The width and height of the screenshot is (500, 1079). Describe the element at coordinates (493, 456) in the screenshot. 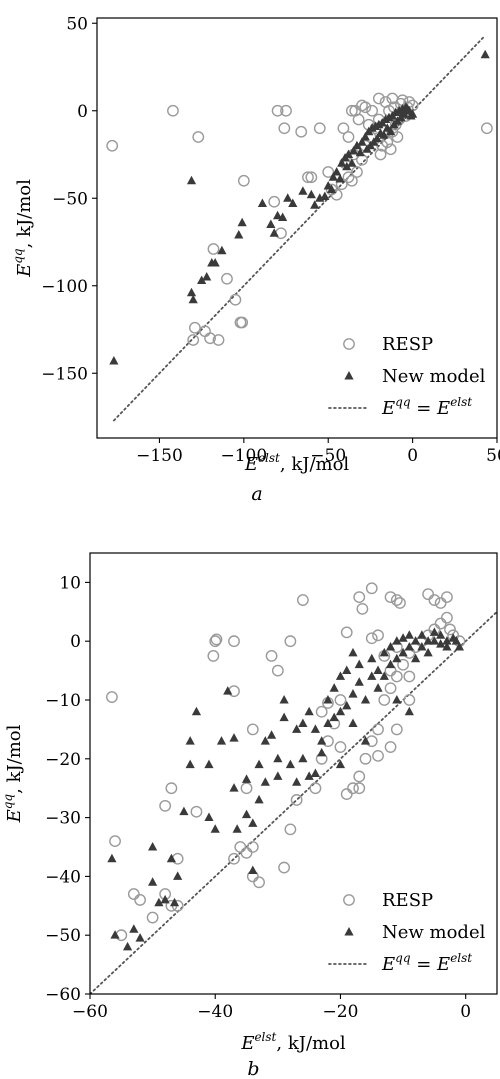

I see `x-tick-label: 50` at that location.